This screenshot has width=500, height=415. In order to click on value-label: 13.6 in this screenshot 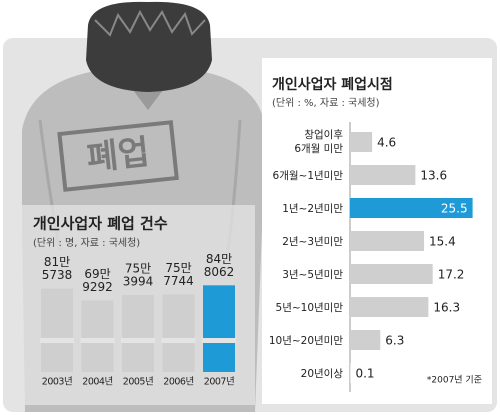, I will do `click(433, 176)`.